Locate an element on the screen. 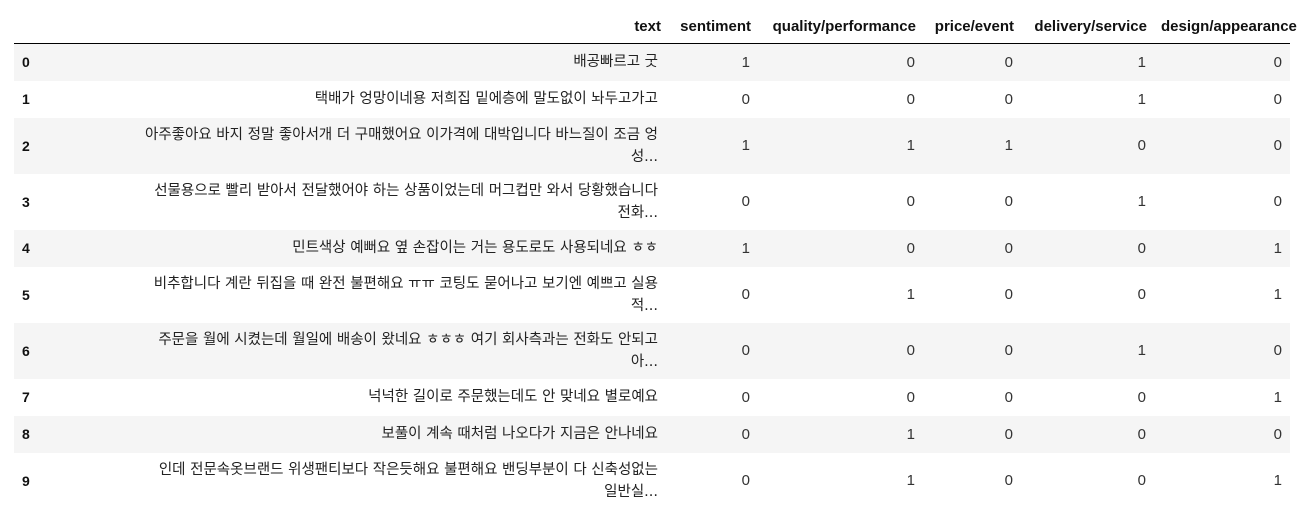 This screenshot has width=1311, height=516. review-text-line: 넉넉한 길이로 주문했는데도 안 맞네요 별로예요 is located at coordinates (513, 397).